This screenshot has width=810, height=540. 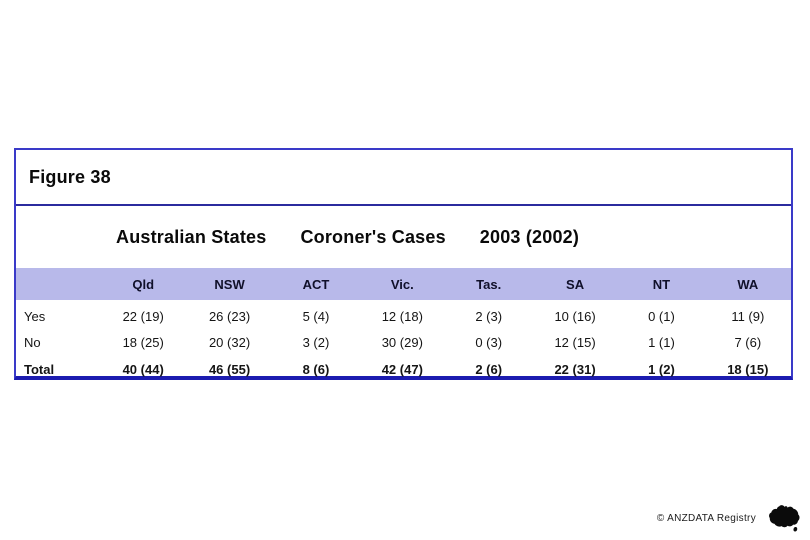 I want to click on table-cell: 3 (2), so click(x=316, y=342).